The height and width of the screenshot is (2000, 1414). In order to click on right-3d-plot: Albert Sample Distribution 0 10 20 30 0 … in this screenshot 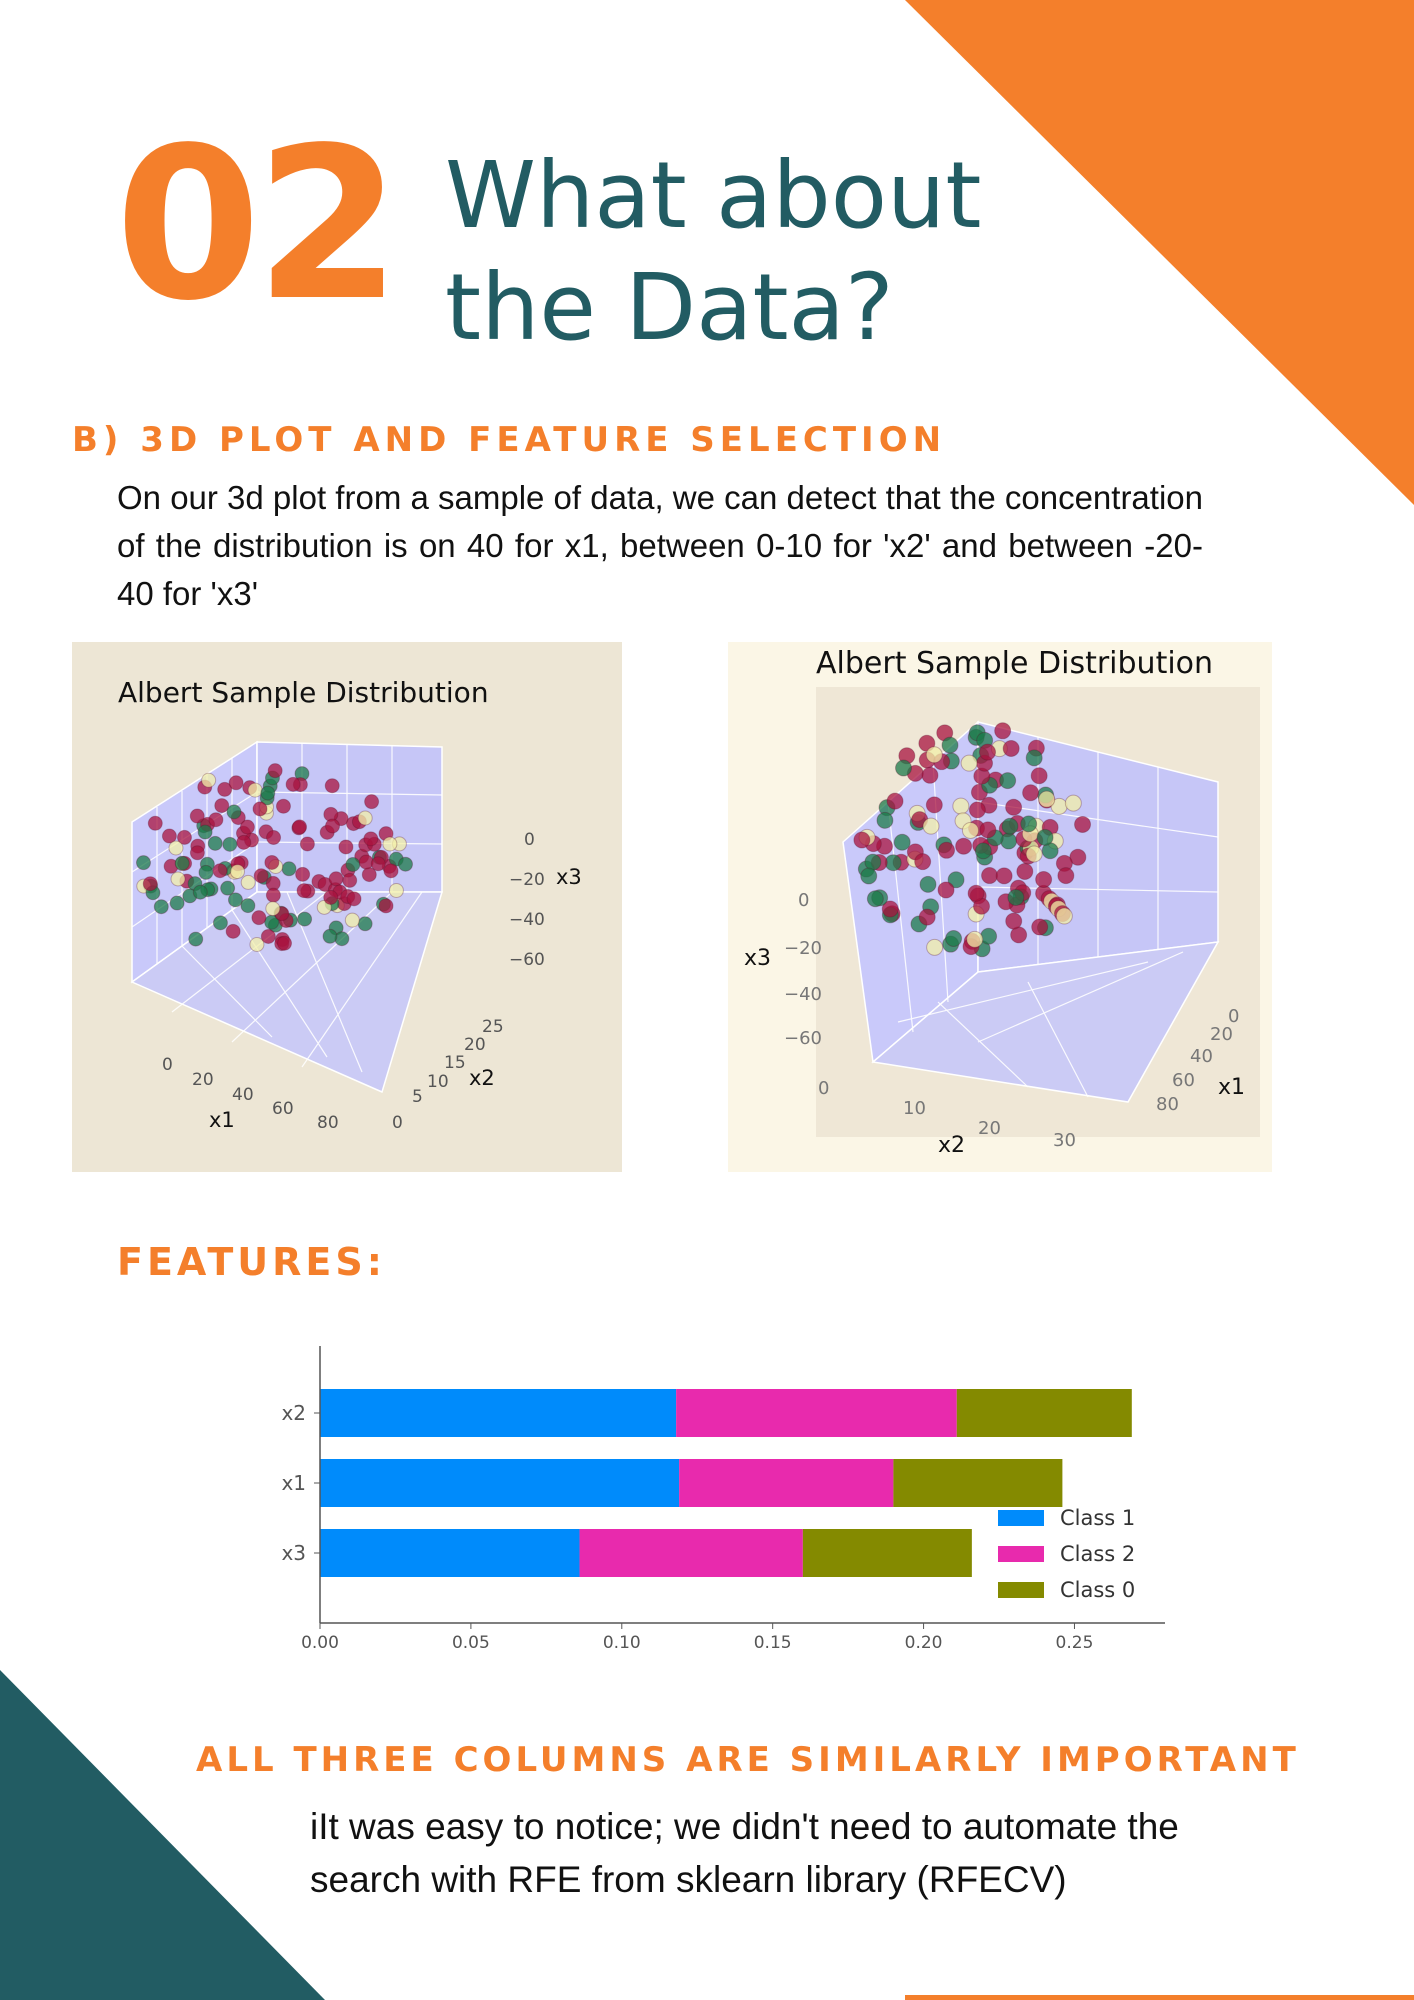, I will do `click(1000, 907)`.